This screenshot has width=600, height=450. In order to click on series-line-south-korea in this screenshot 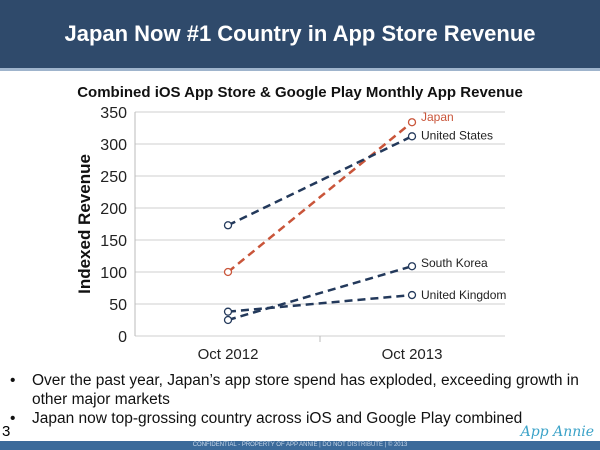, I will do `click(320, 293)`.